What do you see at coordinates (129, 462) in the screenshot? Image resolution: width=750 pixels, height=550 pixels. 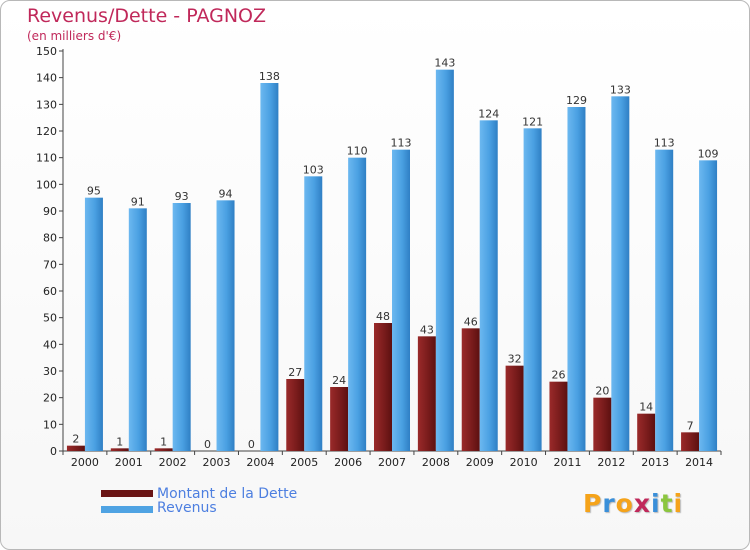 I see `x-tick-label: 2001` at bounding box center [129, 462].